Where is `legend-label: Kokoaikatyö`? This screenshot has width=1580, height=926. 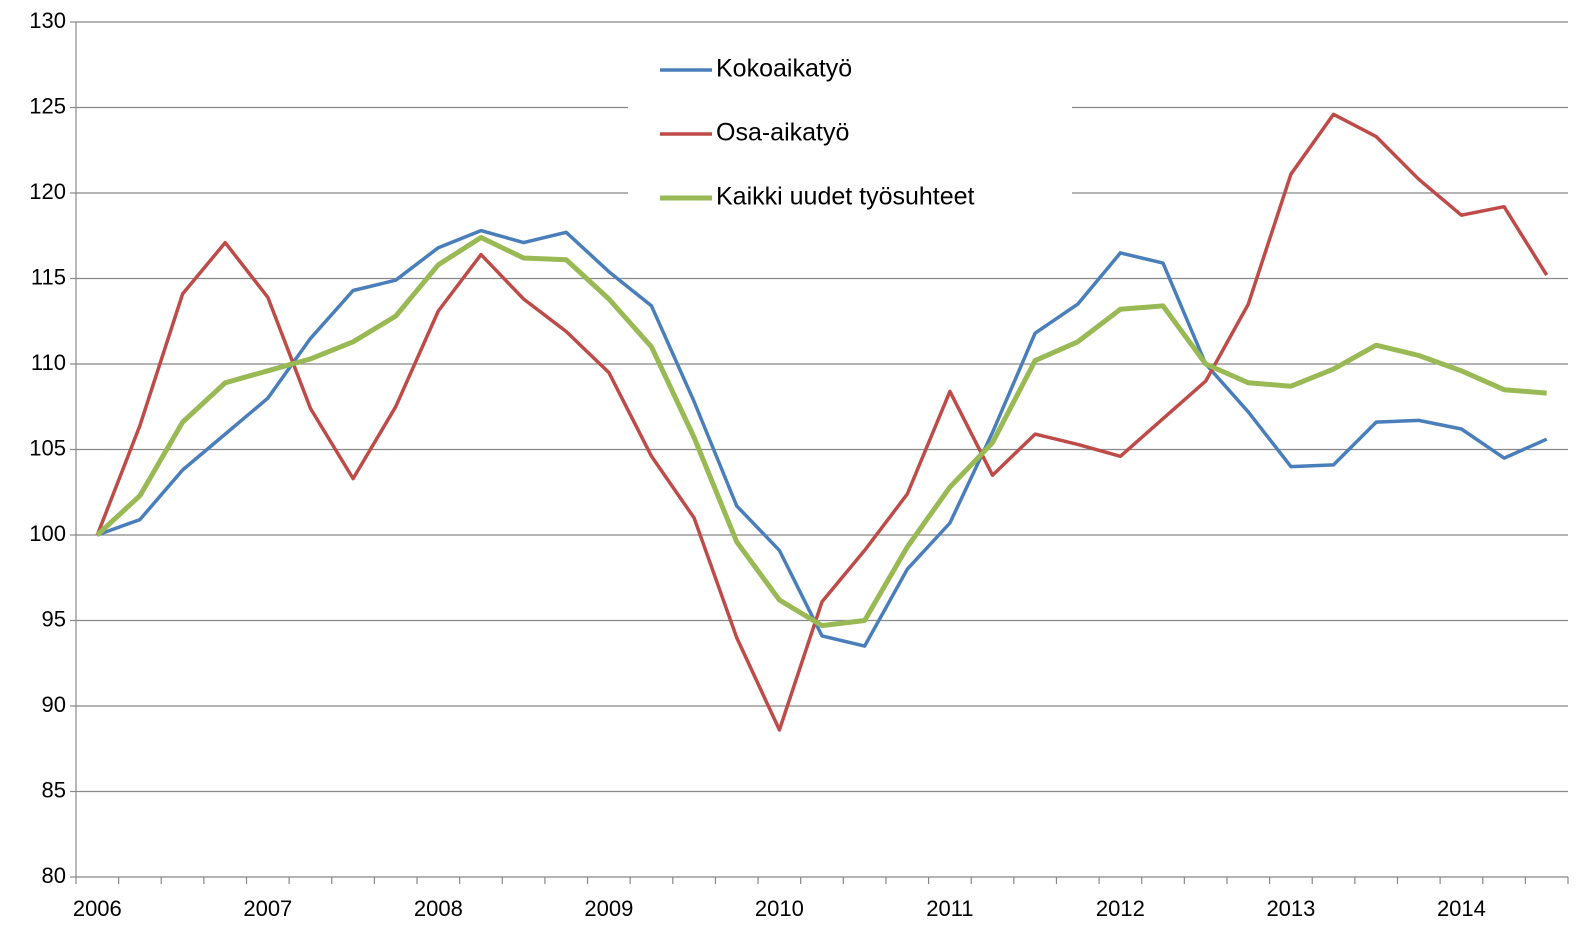
legend-label: Kokoaikatyö is located at coordinates (784, 69).